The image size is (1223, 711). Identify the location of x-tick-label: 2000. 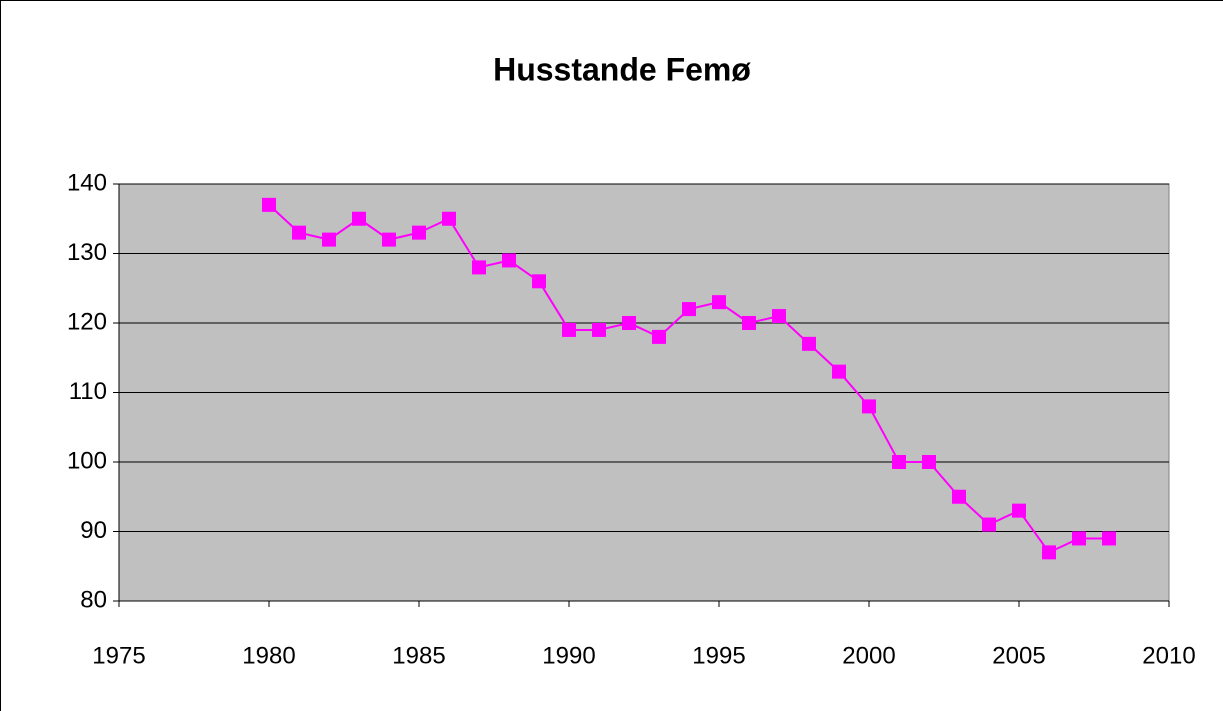
(868, 655).